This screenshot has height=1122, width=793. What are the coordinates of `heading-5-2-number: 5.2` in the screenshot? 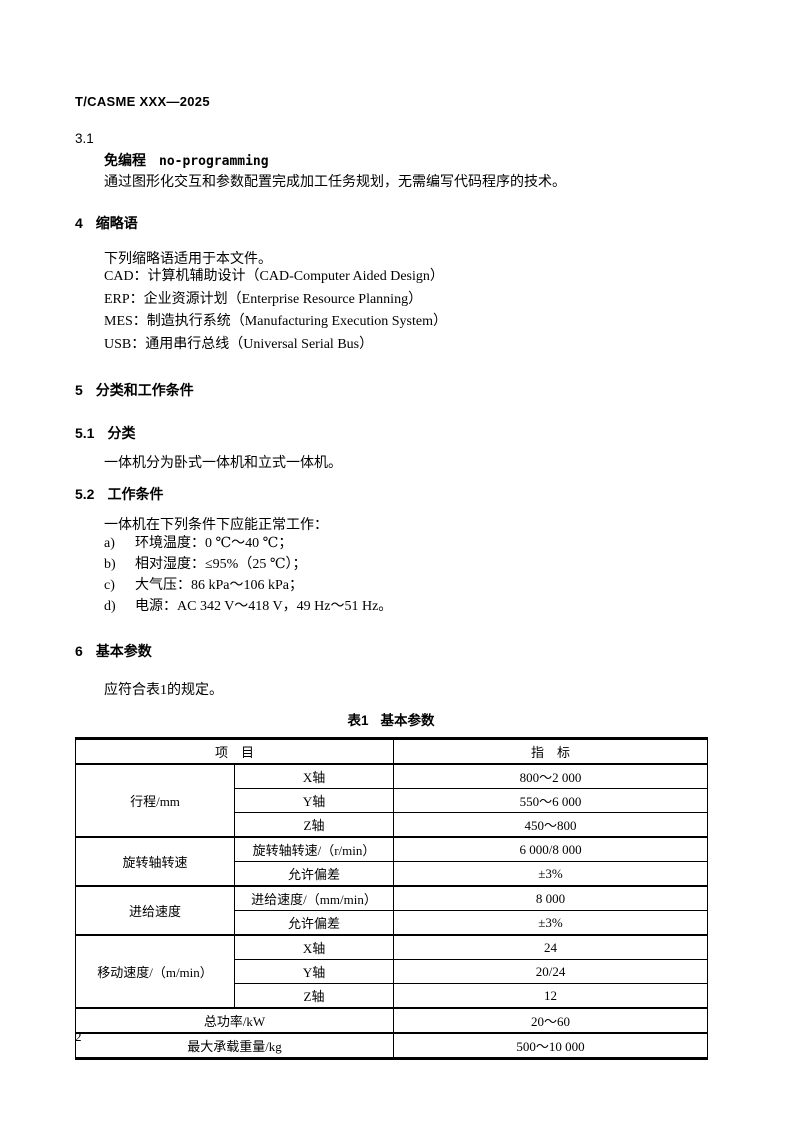 It's located at (85, 494).